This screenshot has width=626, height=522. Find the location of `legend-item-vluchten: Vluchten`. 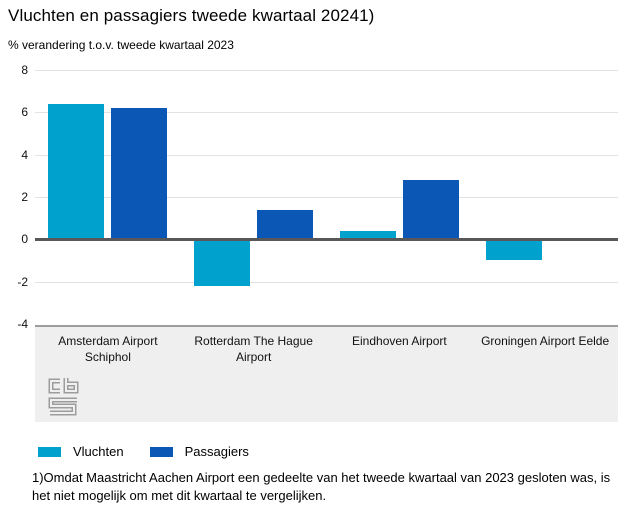

legend-item-vluchten: Vluchten is located at coordinates (81, 451).